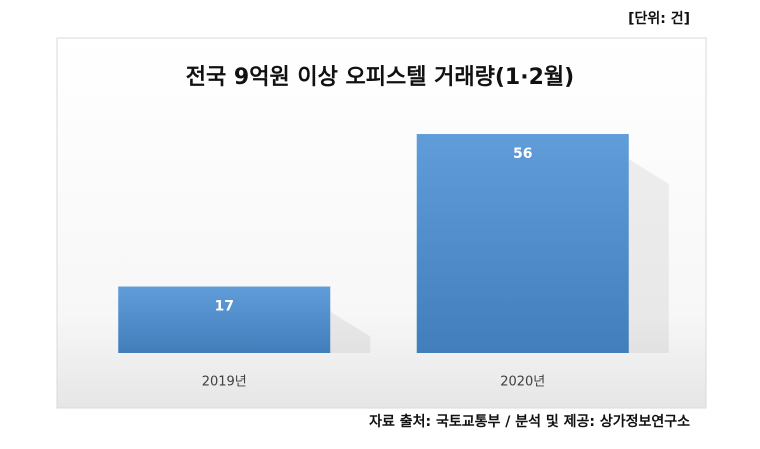  I want to click on unit-label: [단위: 건], so click(659, 18).